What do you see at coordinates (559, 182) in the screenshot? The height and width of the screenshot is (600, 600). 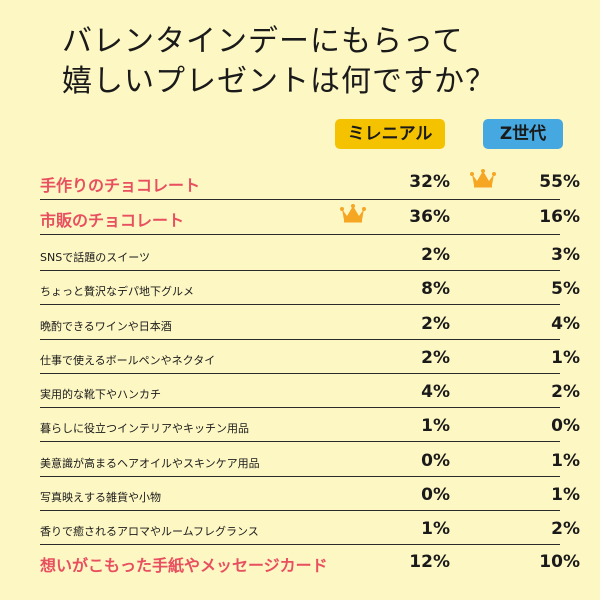 I see `genz-value: 55%` at bounding box center [559, 182].